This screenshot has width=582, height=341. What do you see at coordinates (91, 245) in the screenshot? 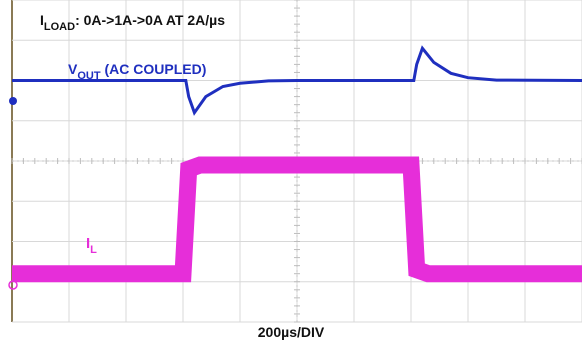
I see `il-annotation: IL` at bounding box center [91, 245].